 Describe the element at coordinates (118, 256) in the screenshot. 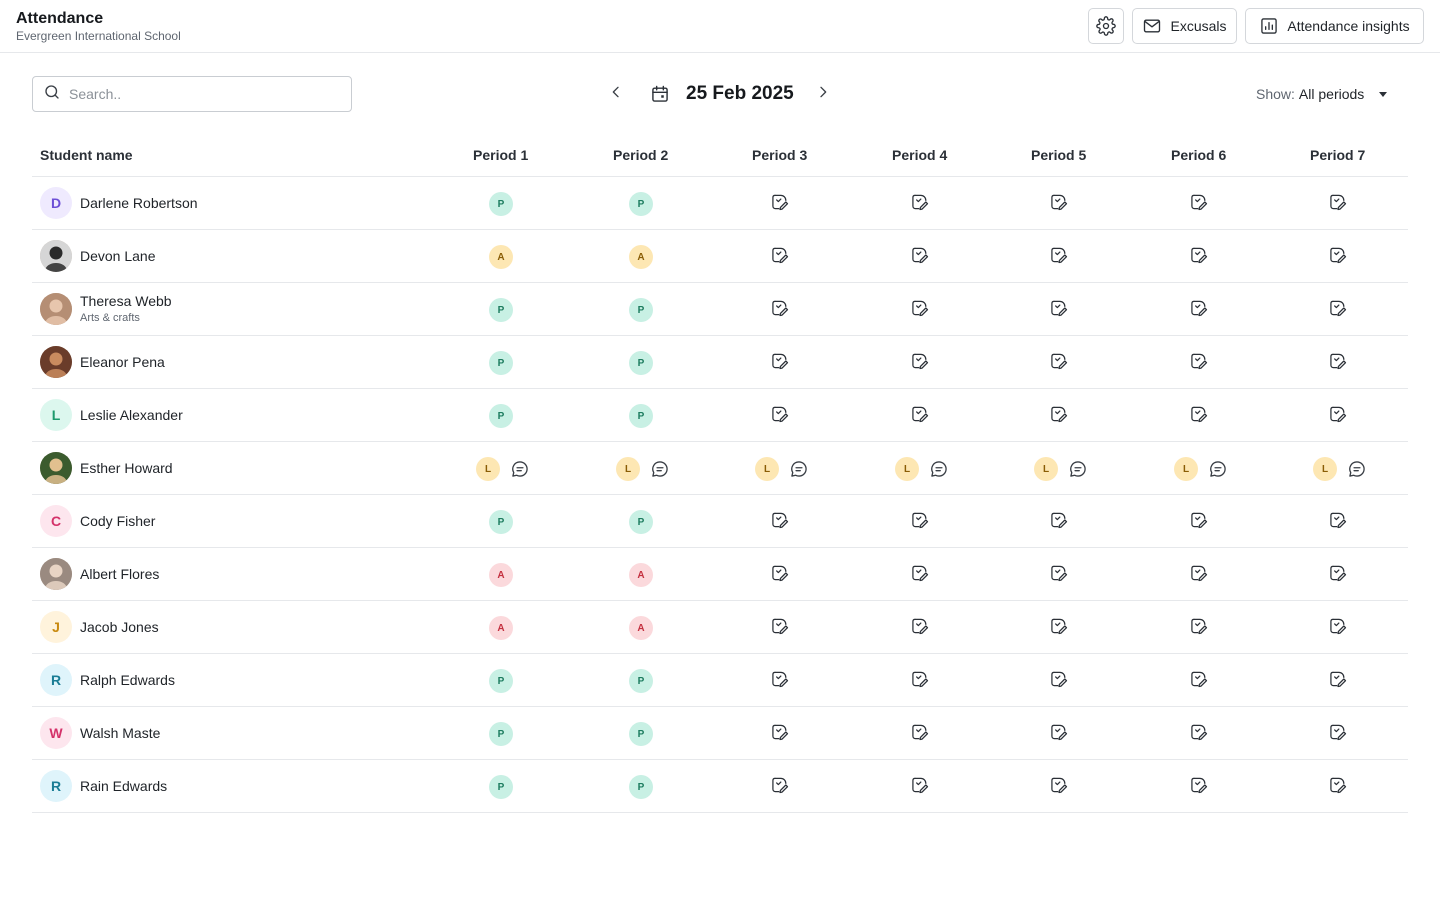

I see `student-name: Devon Lane` at that location.